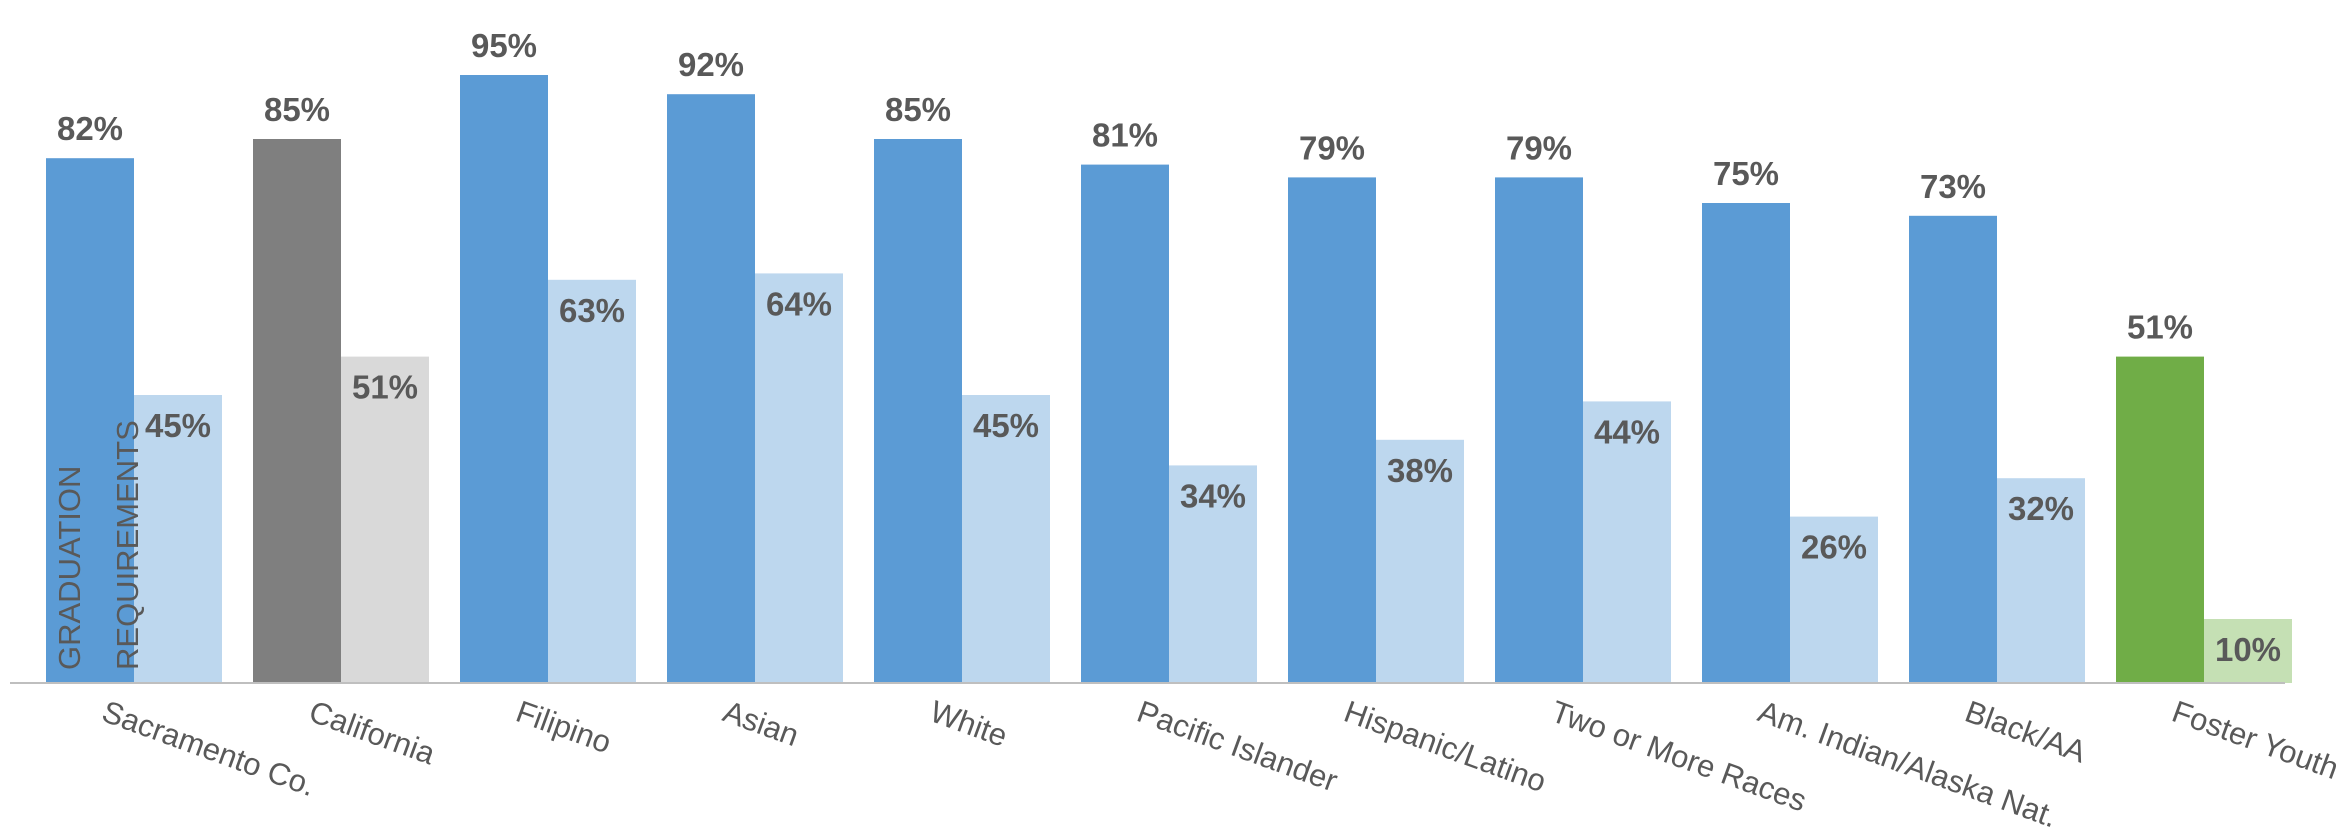  What do you see at coordinates (799, 303) in the screenshot?
I see `data-label-asian-series-2: 64%` at bounding box center [799, 303].